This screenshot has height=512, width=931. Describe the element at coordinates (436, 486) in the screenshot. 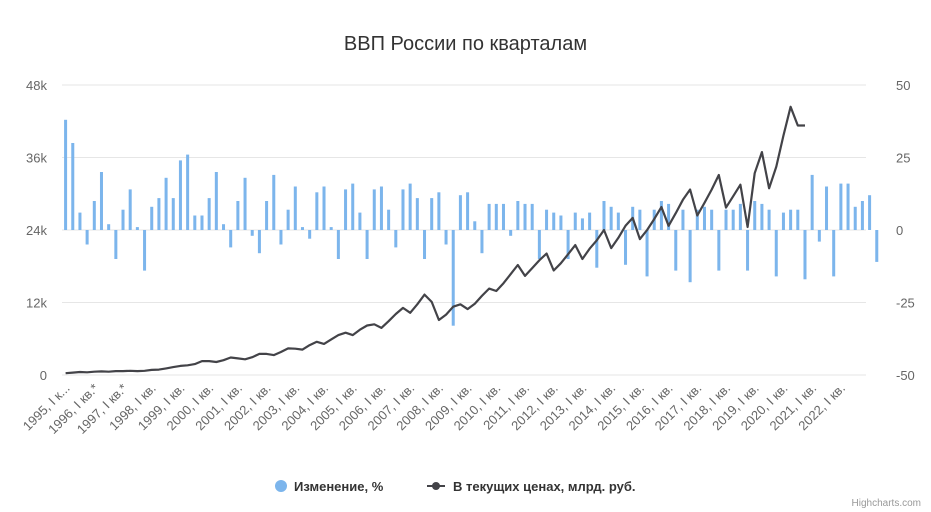

I see `legend-marker-gdp` at that location.